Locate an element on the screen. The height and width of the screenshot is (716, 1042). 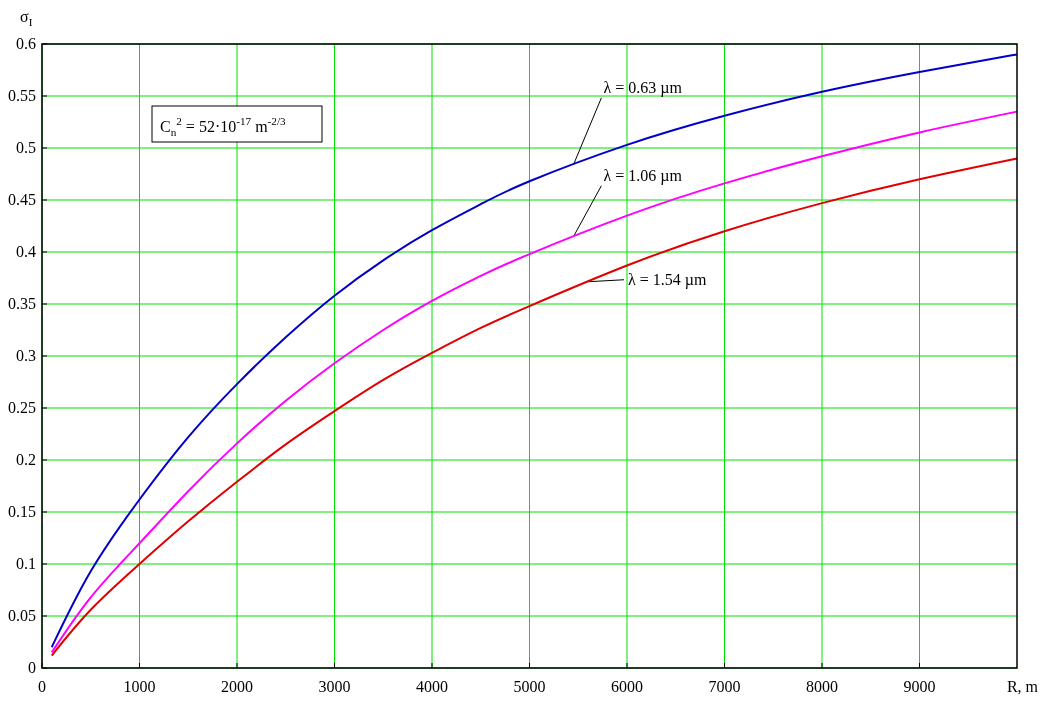
y-tick-label: 0.35 is located at coordinates (22, 303).